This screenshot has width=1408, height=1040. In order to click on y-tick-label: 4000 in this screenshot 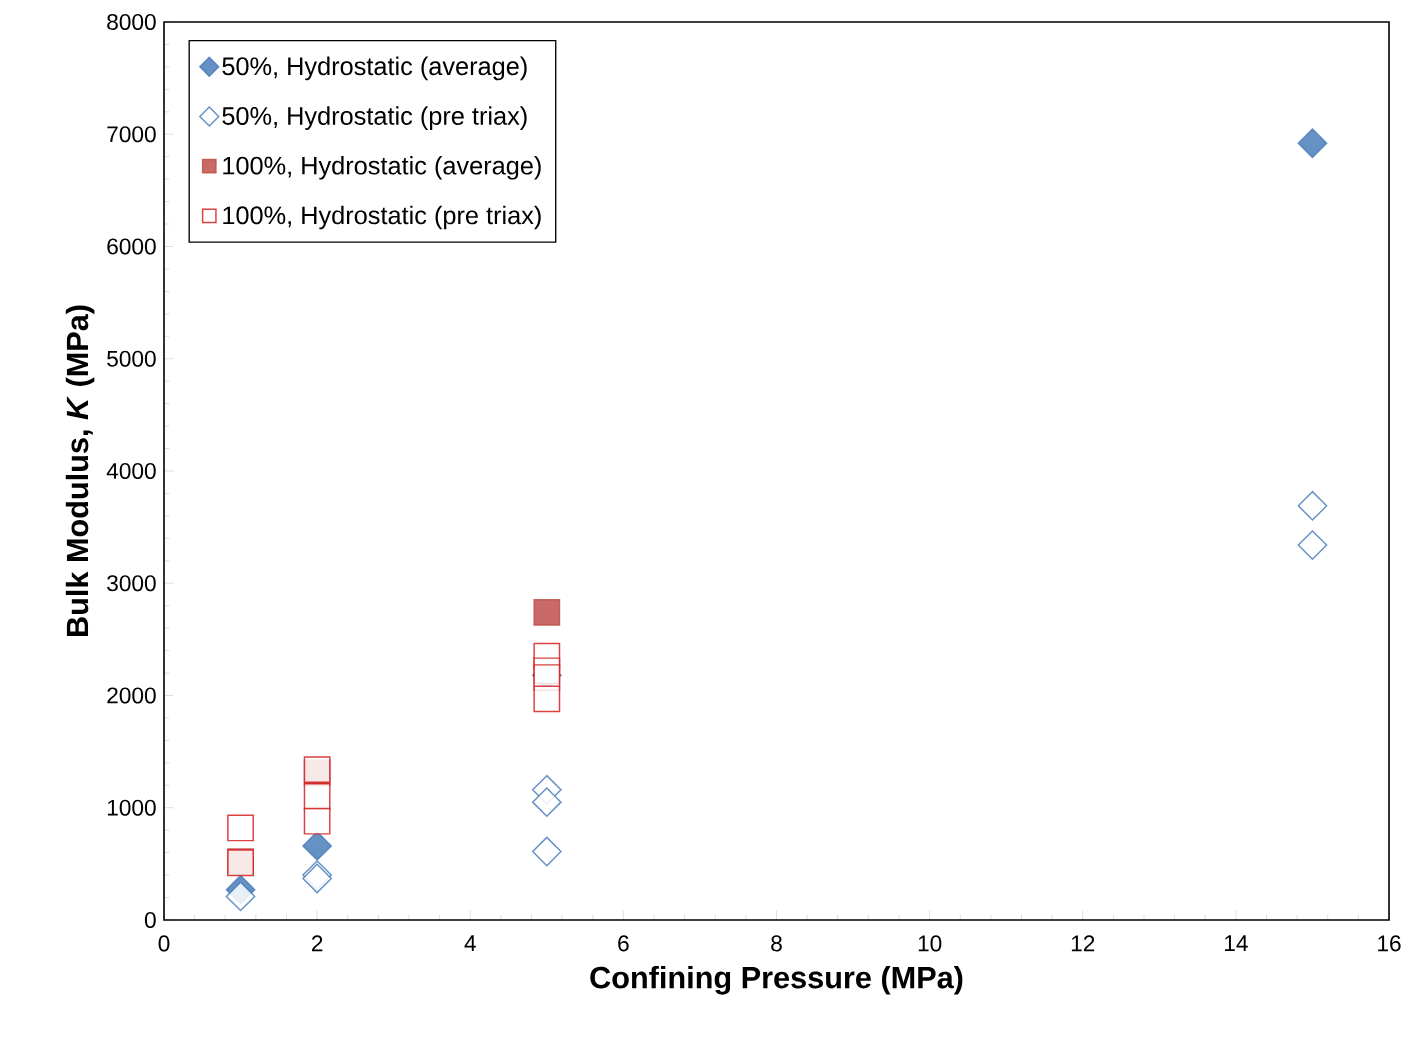, I will do `click(131, 471)`.